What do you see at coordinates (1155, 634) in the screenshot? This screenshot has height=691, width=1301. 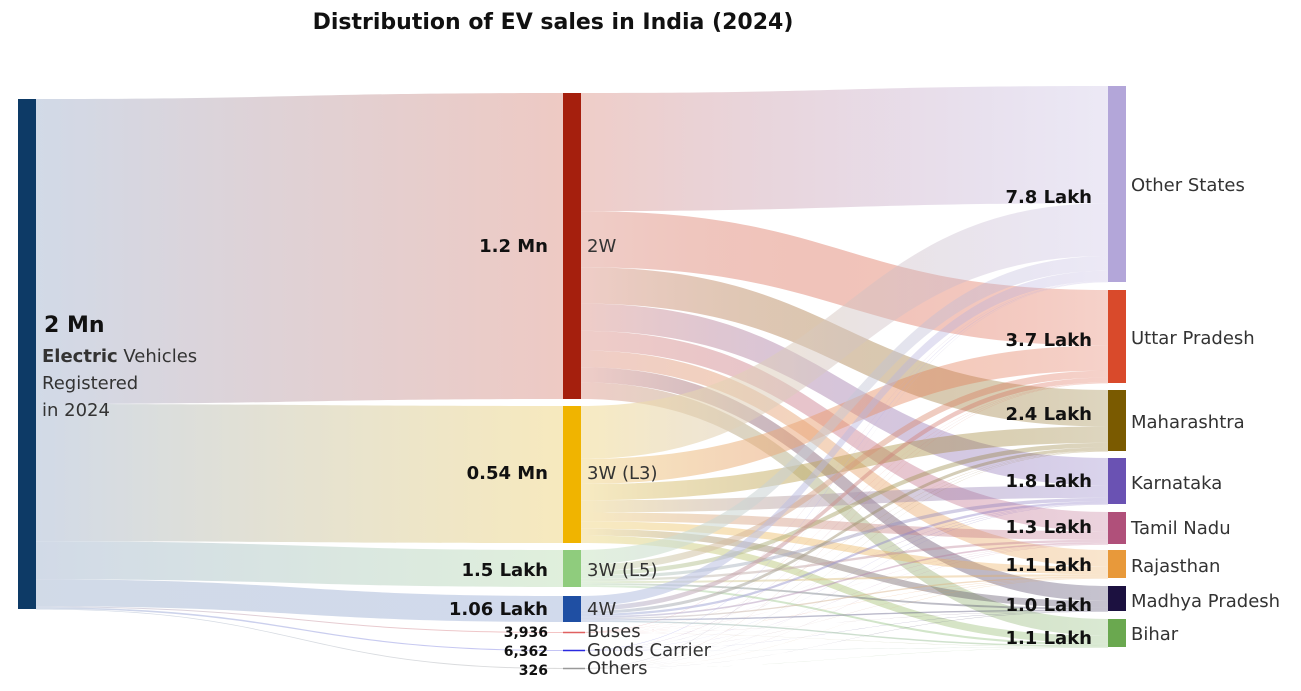 I see `state-name-bihar: Bihar` at bounding box center [1155, 634].